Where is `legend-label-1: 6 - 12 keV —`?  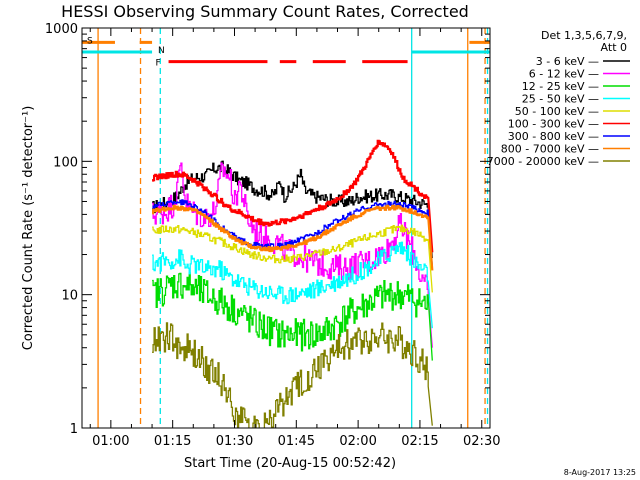 legend-label-1: 6 - 12 keV — is located at coordinates (564, 74).